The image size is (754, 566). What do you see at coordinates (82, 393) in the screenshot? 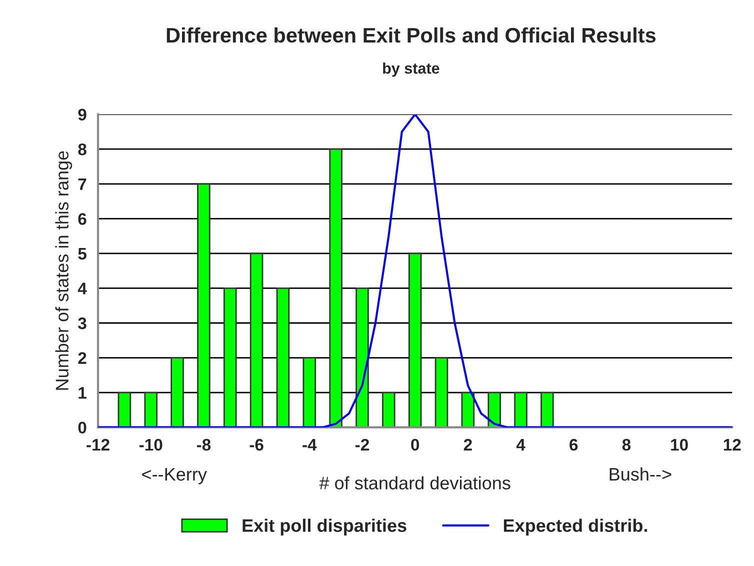
I see `y-tick-label: 1` at bounding box center [82, 393].